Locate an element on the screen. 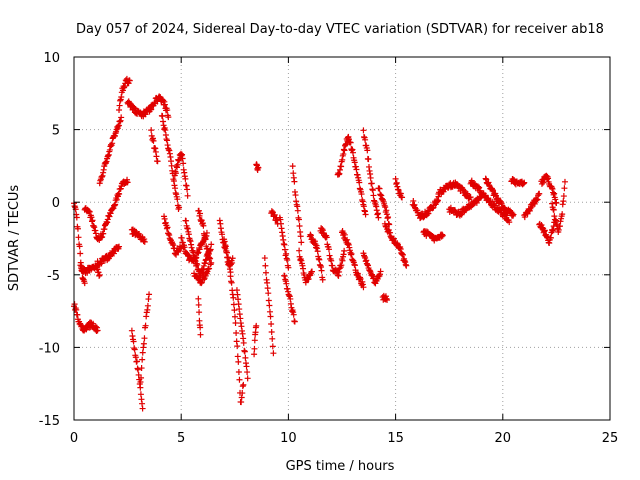 The width and height of the screenshot is (640, 480). x-tick-label: 15 is located at coordinates (395, 438).